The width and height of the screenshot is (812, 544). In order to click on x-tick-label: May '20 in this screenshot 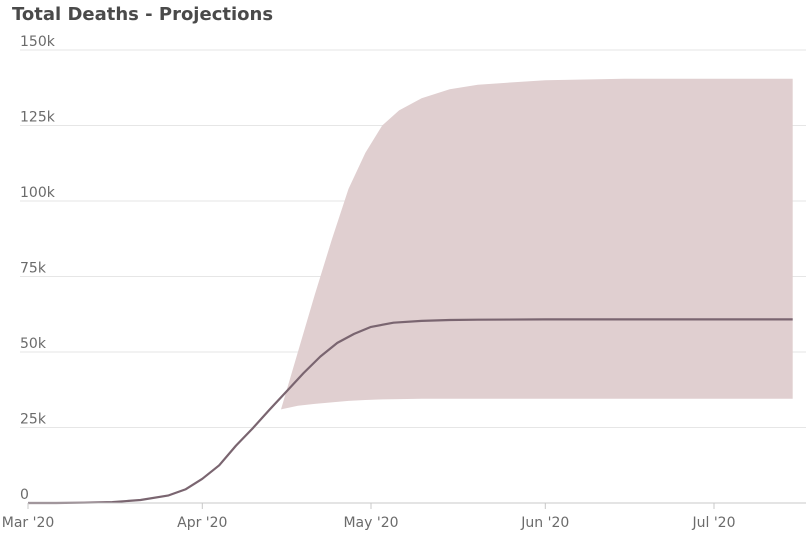, I will do `click(370, 523)`.